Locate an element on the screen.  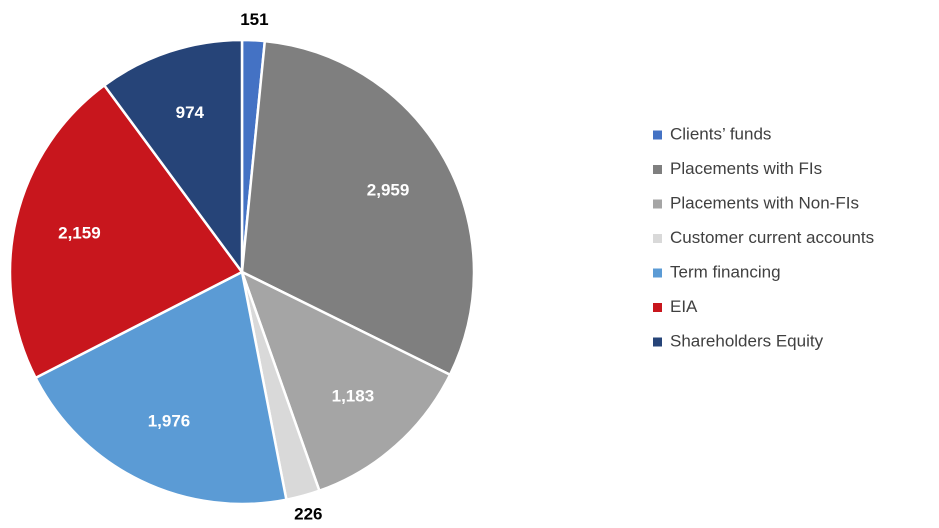
legend-label: Term financing is located at coordinates (725, 271).